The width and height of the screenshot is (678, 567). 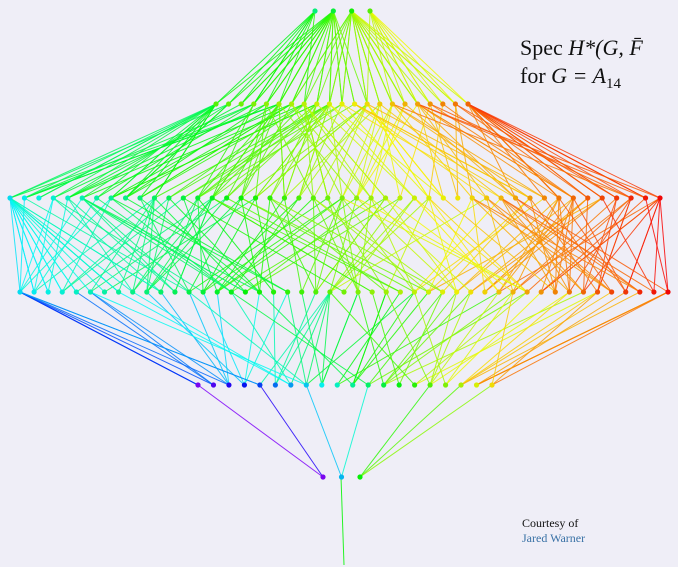 I want to click on title-group: G = A, so click(x=578, y=75).